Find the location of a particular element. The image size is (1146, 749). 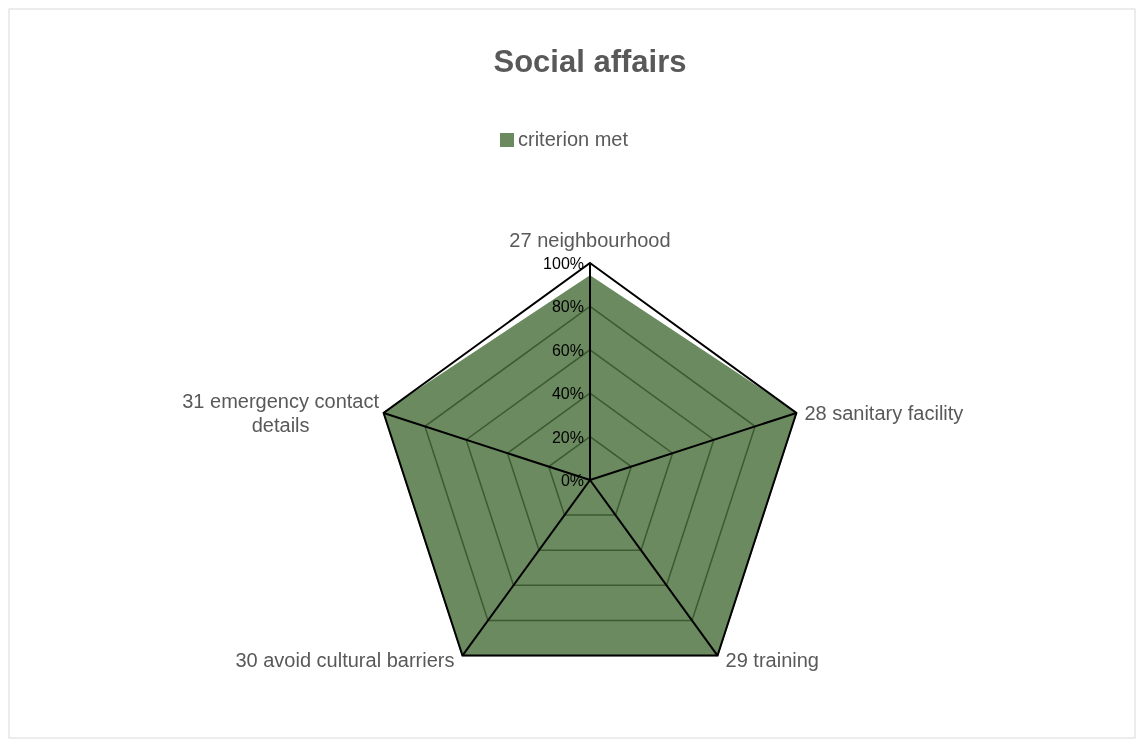

chart-title: Social affairs is located at coordinates (590, 61).